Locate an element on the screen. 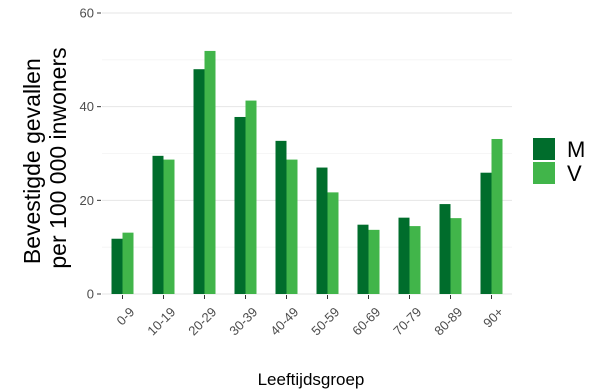  x-tick-label: 0-9 is located at coordinates (126, 316).